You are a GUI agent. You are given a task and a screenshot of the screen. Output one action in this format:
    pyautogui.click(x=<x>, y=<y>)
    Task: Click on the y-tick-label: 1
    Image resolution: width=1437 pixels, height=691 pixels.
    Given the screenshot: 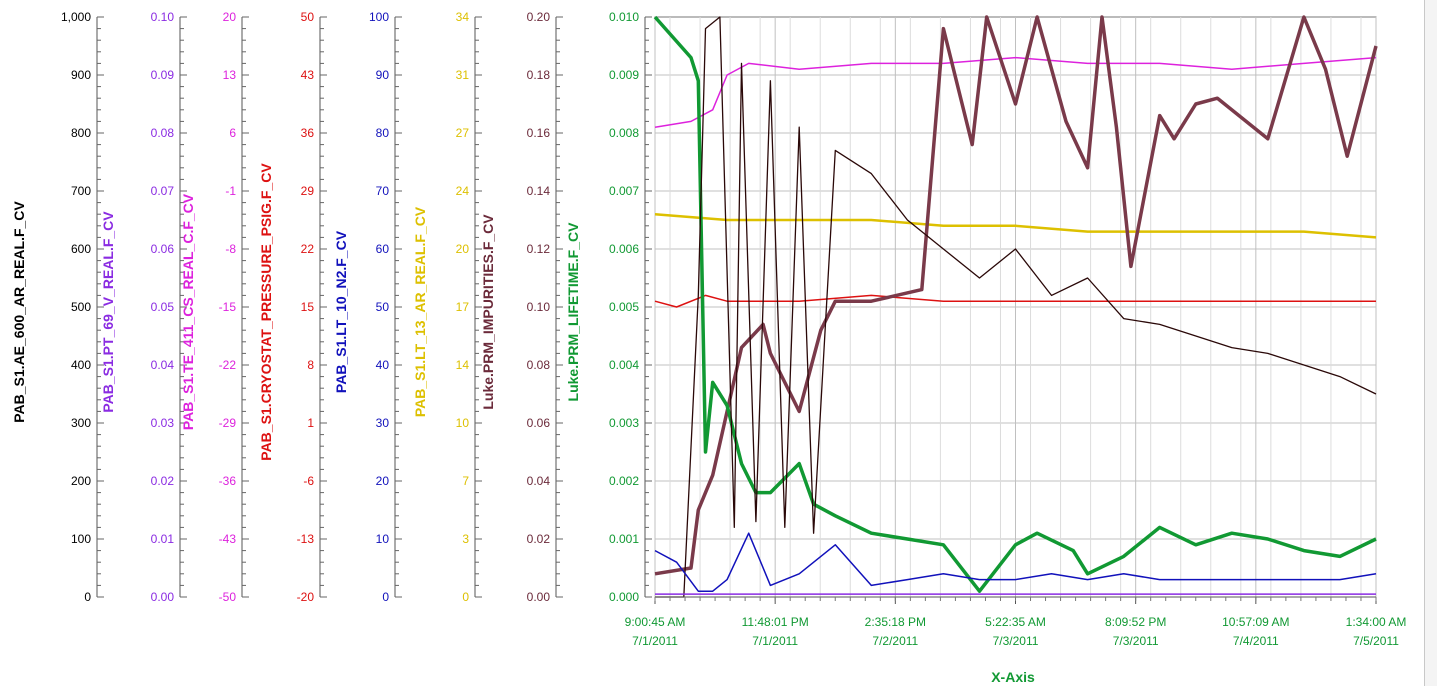 What is the action you would take?
    pyautogui.click(x=310, y=423)
    